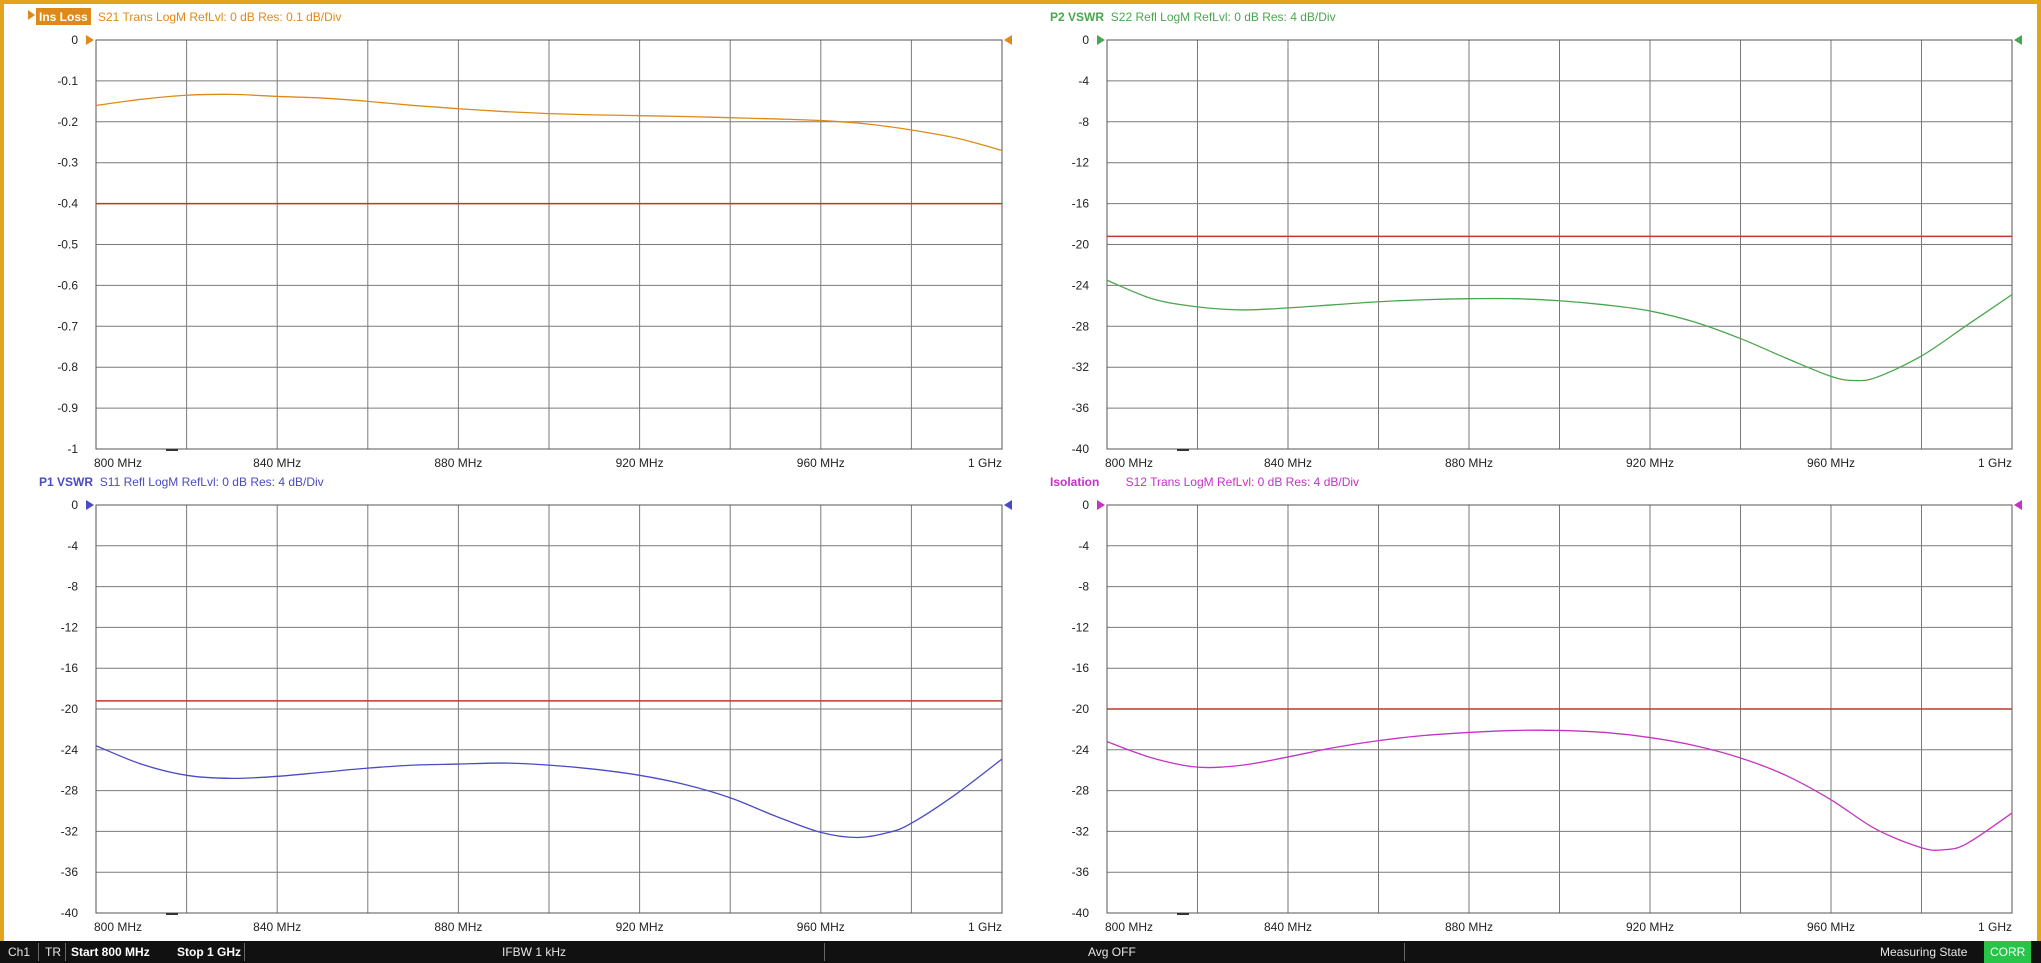 Image resolution: width=2041 pixels, height=963 pixels. What do you see at coordinates (1077, 17) in the screenshot?
I see `trace-name: P2 VSWR` at bounding box center [1077, 17].